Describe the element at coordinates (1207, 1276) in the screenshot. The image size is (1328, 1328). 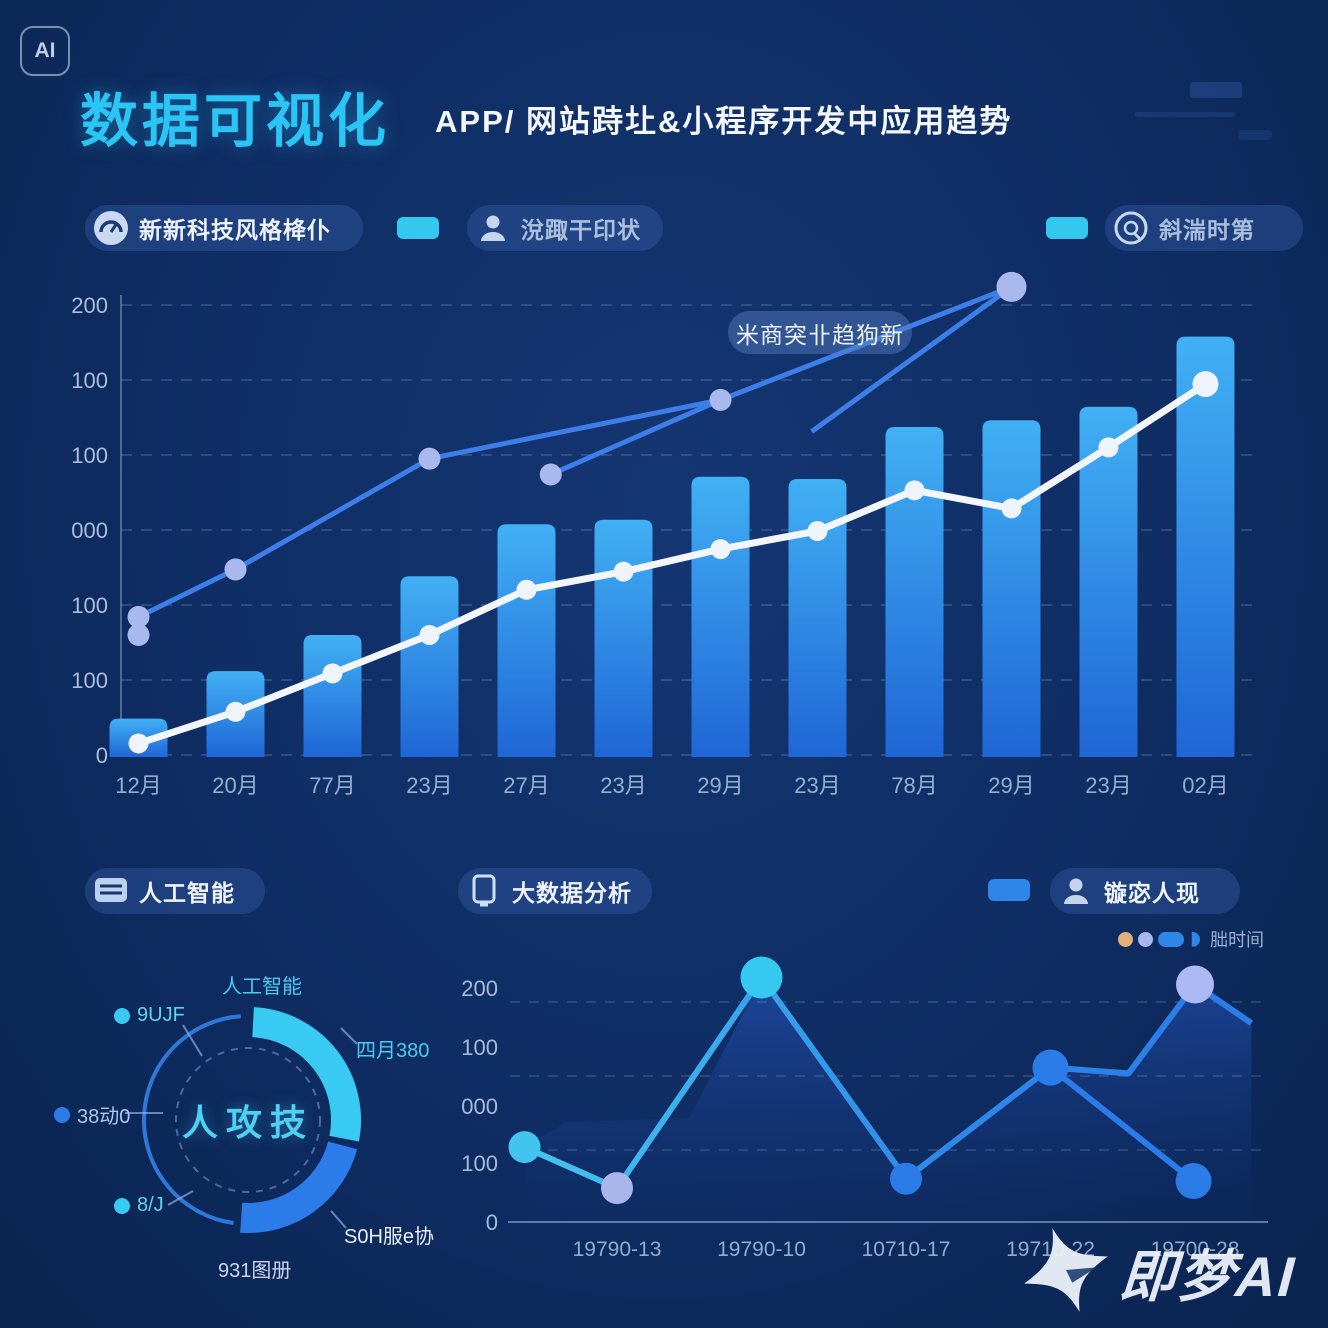
I see `watermark-text: 即梦AI` at that location.